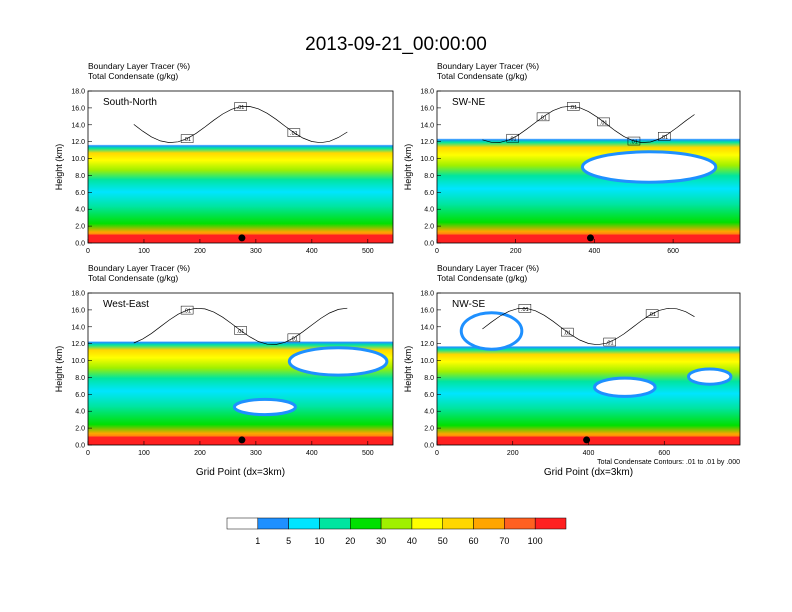 This screenshot has width=792, height=612. I want to click on panel-title: West-East, so click(126, 304).